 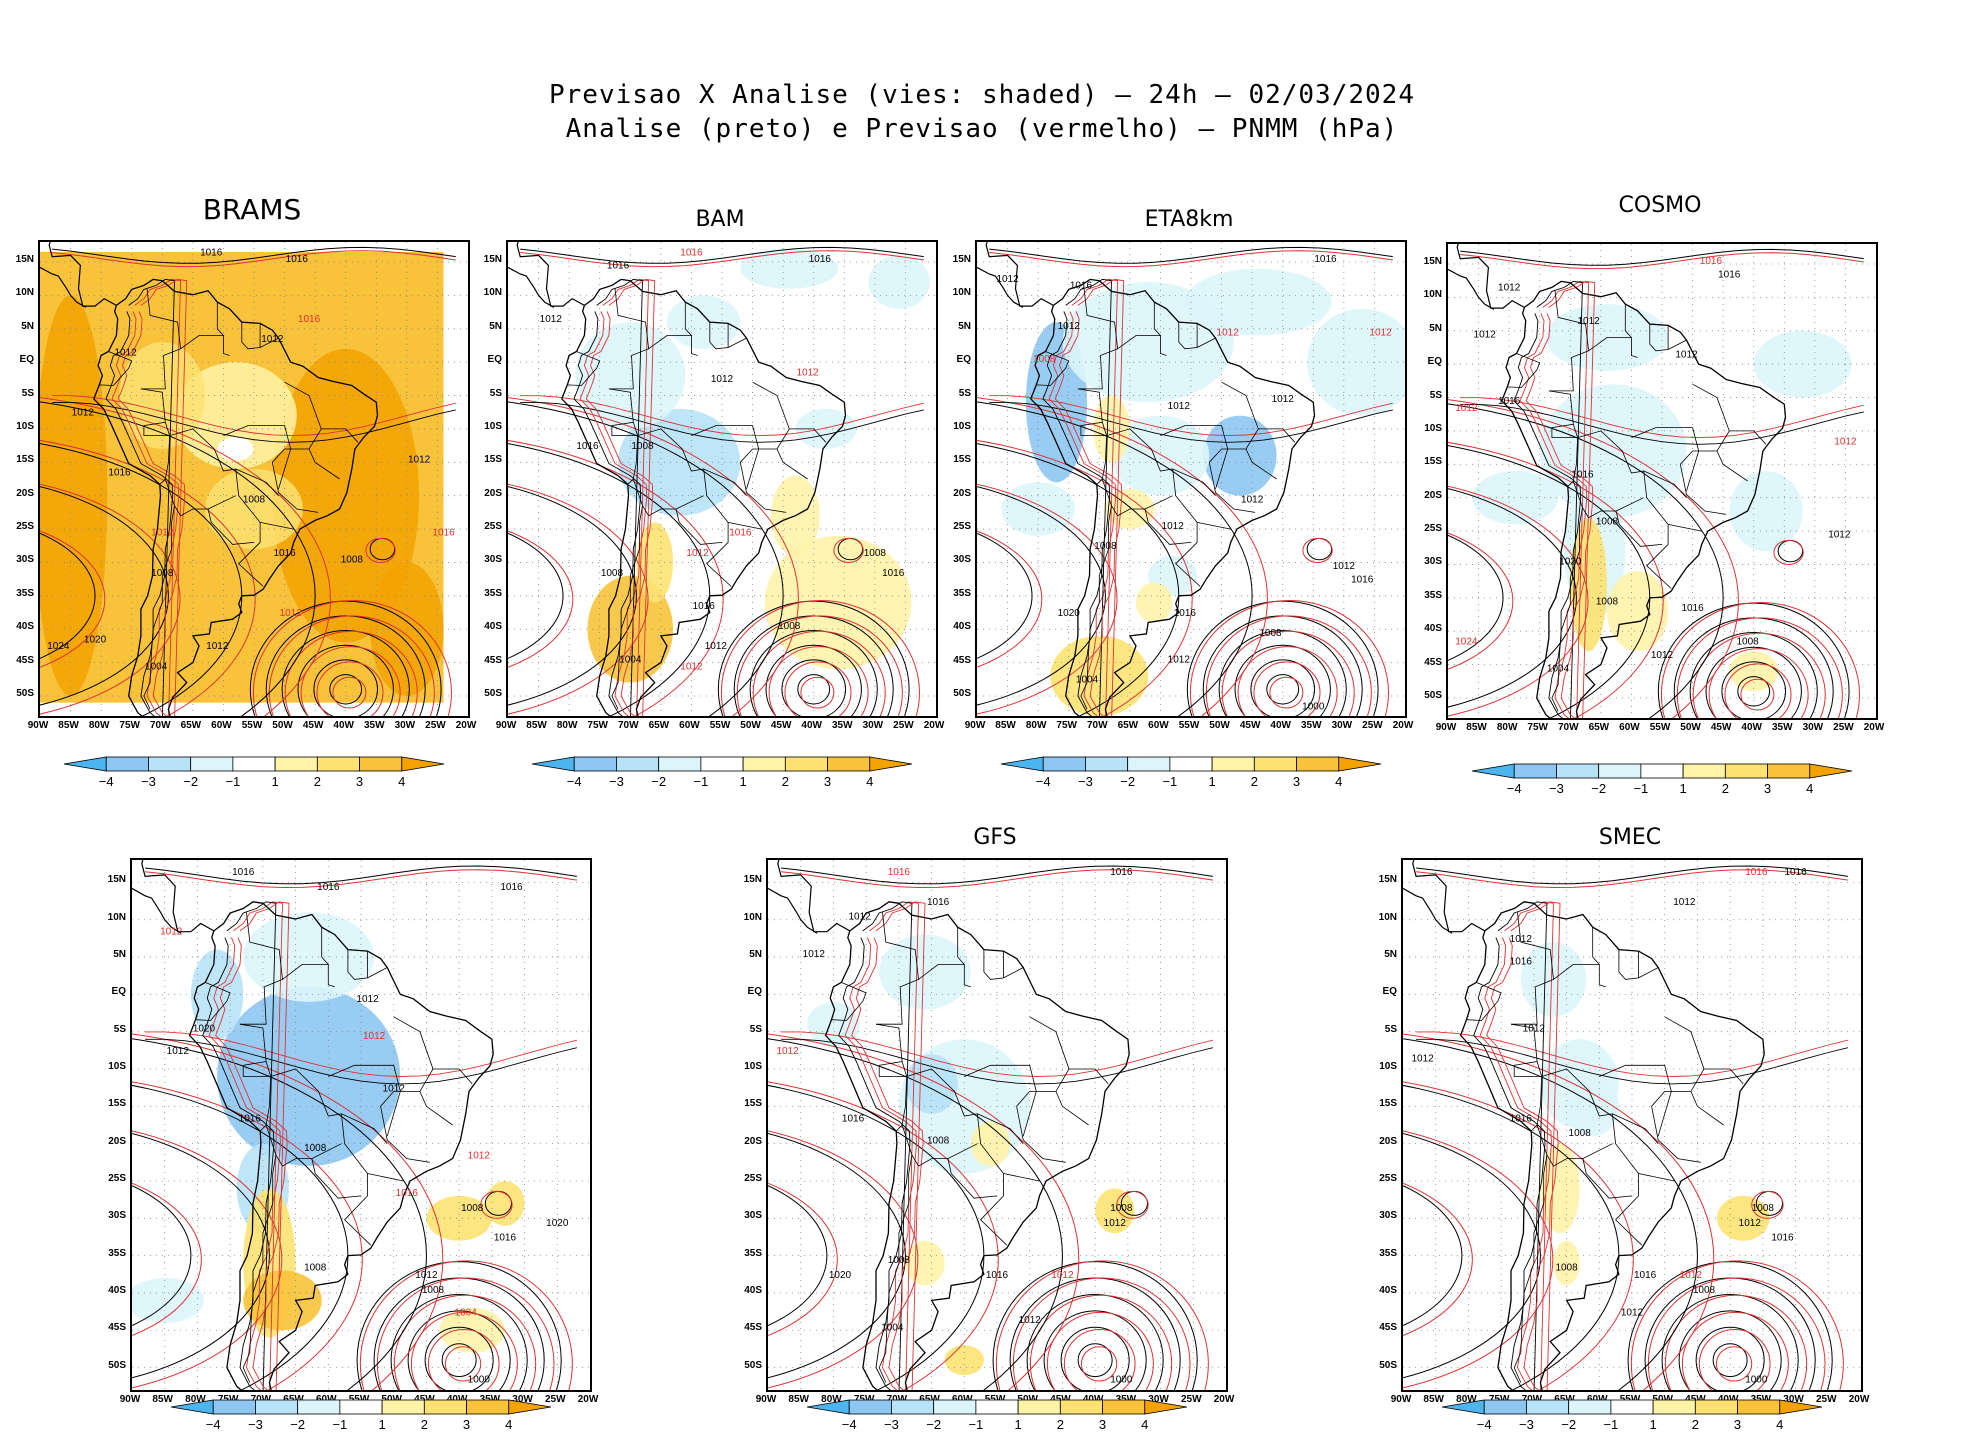 What do you see at coordinates (493, 493) in the screenshot?
I see `lat-tick-label: 20S` at bounding box center [493, 493].